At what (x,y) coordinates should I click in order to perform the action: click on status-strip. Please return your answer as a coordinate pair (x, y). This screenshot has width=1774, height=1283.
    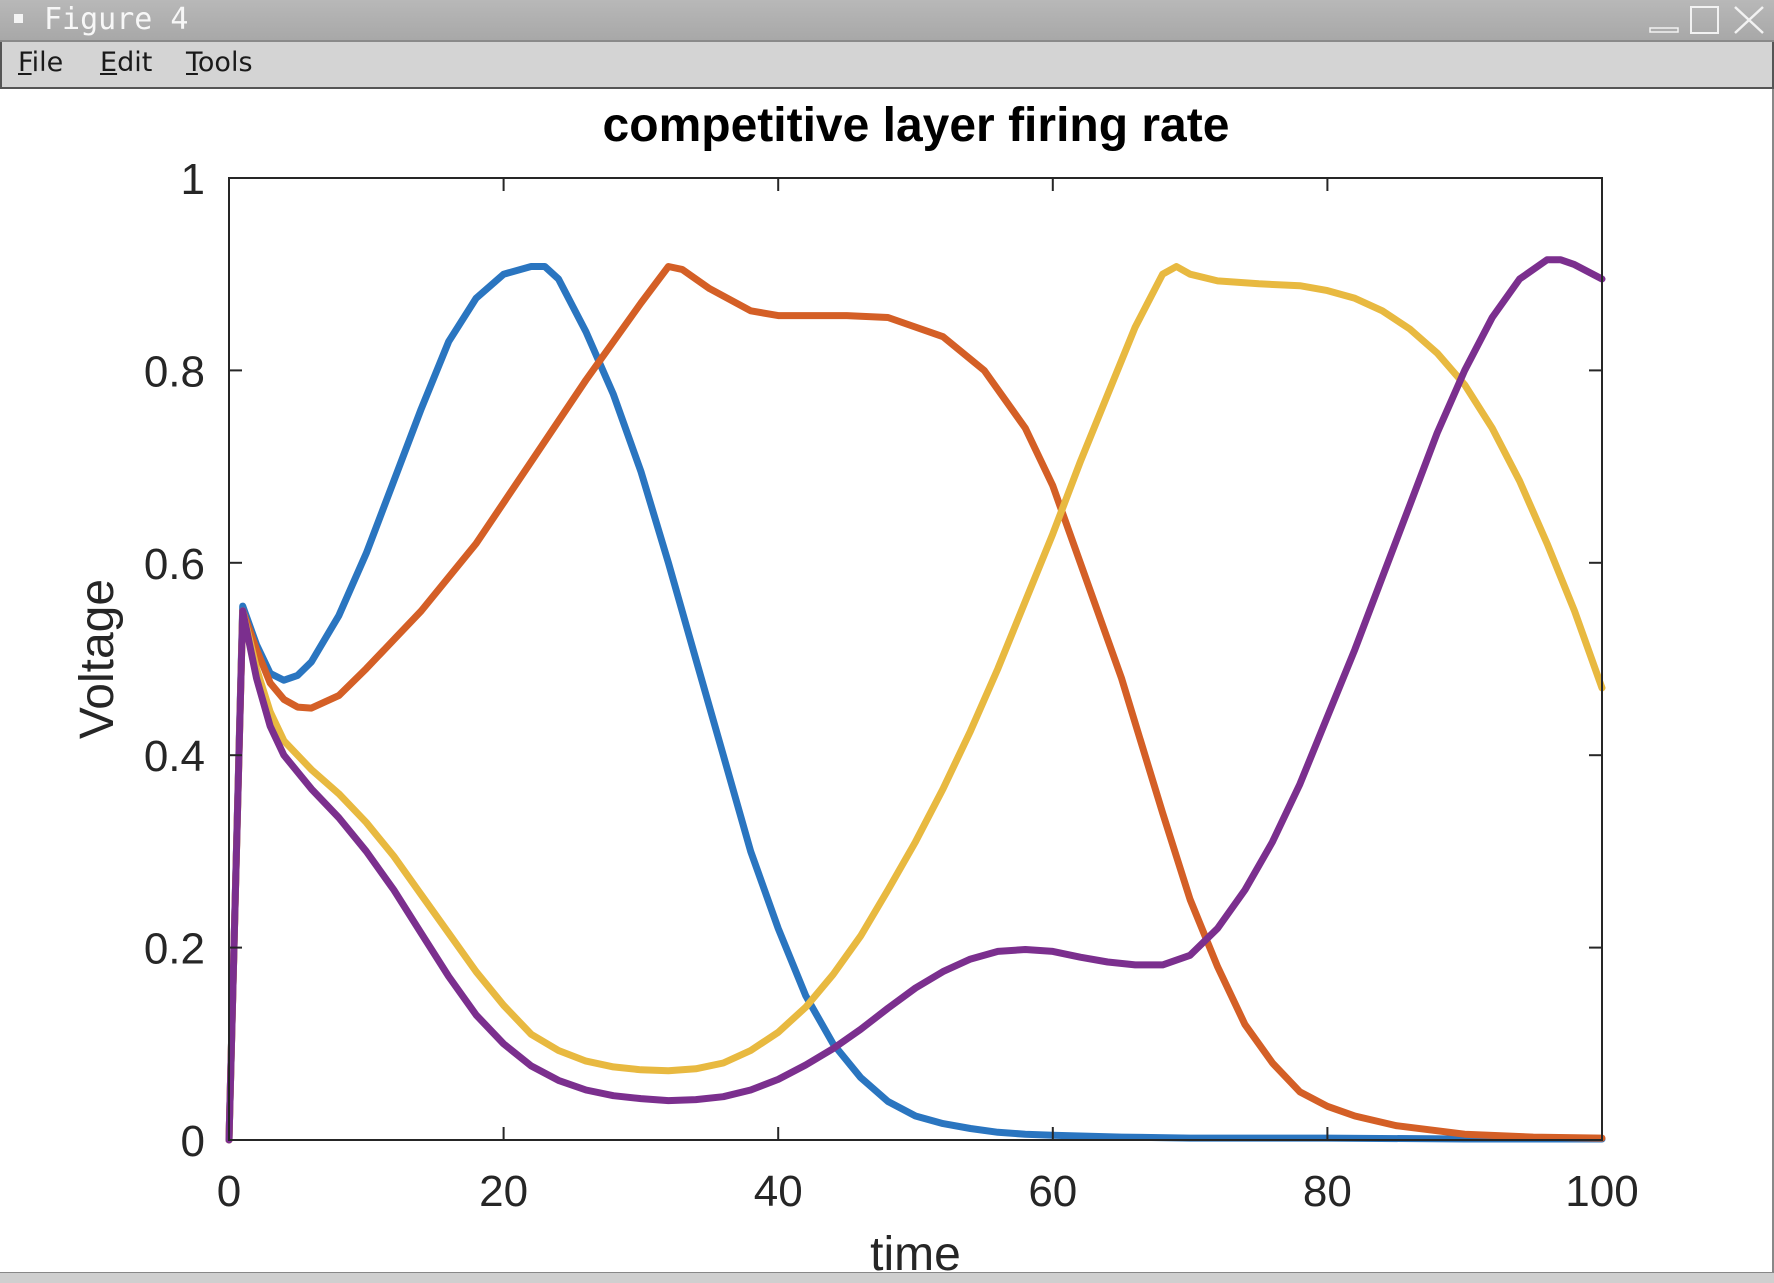
    Looking at the image, I should click on (887, 1277).